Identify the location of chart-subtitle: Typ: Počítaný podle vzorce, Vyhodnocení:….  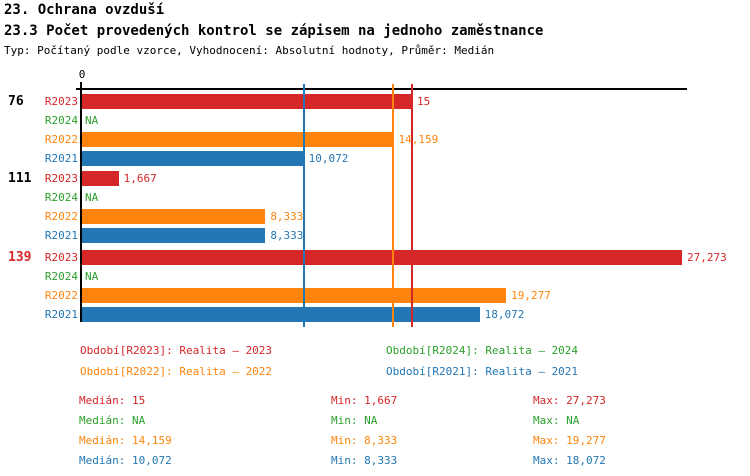
(249, 50).